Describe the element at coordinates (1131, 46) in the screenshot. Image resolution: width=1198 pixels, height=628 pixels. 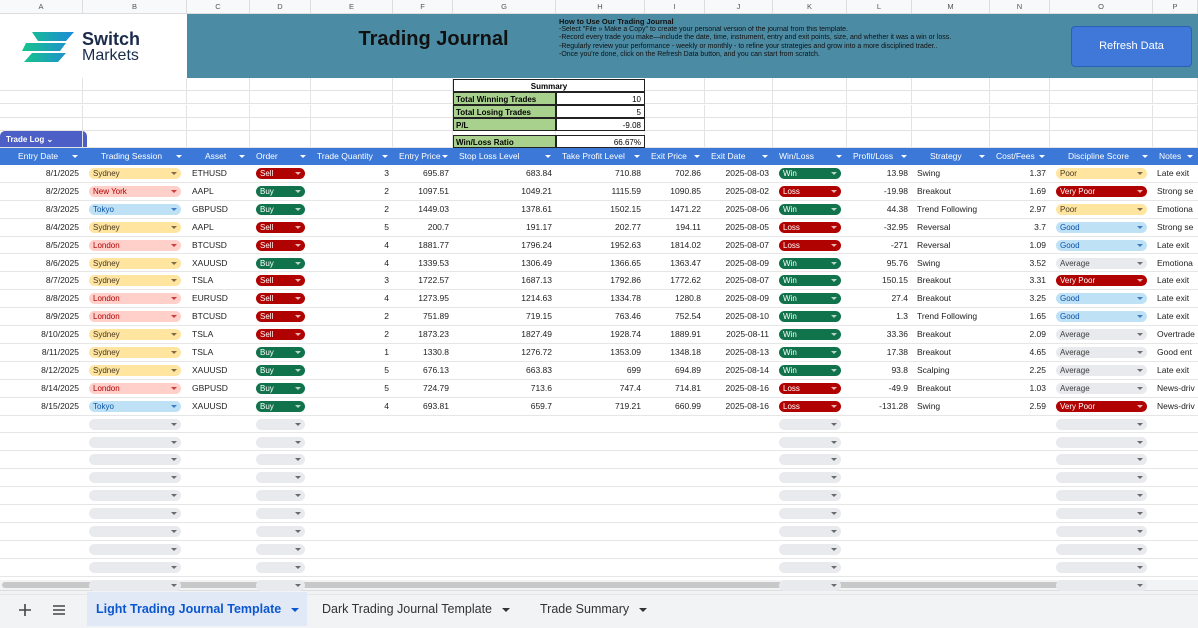
I see `refresh-button: Refresh Data` at that location.